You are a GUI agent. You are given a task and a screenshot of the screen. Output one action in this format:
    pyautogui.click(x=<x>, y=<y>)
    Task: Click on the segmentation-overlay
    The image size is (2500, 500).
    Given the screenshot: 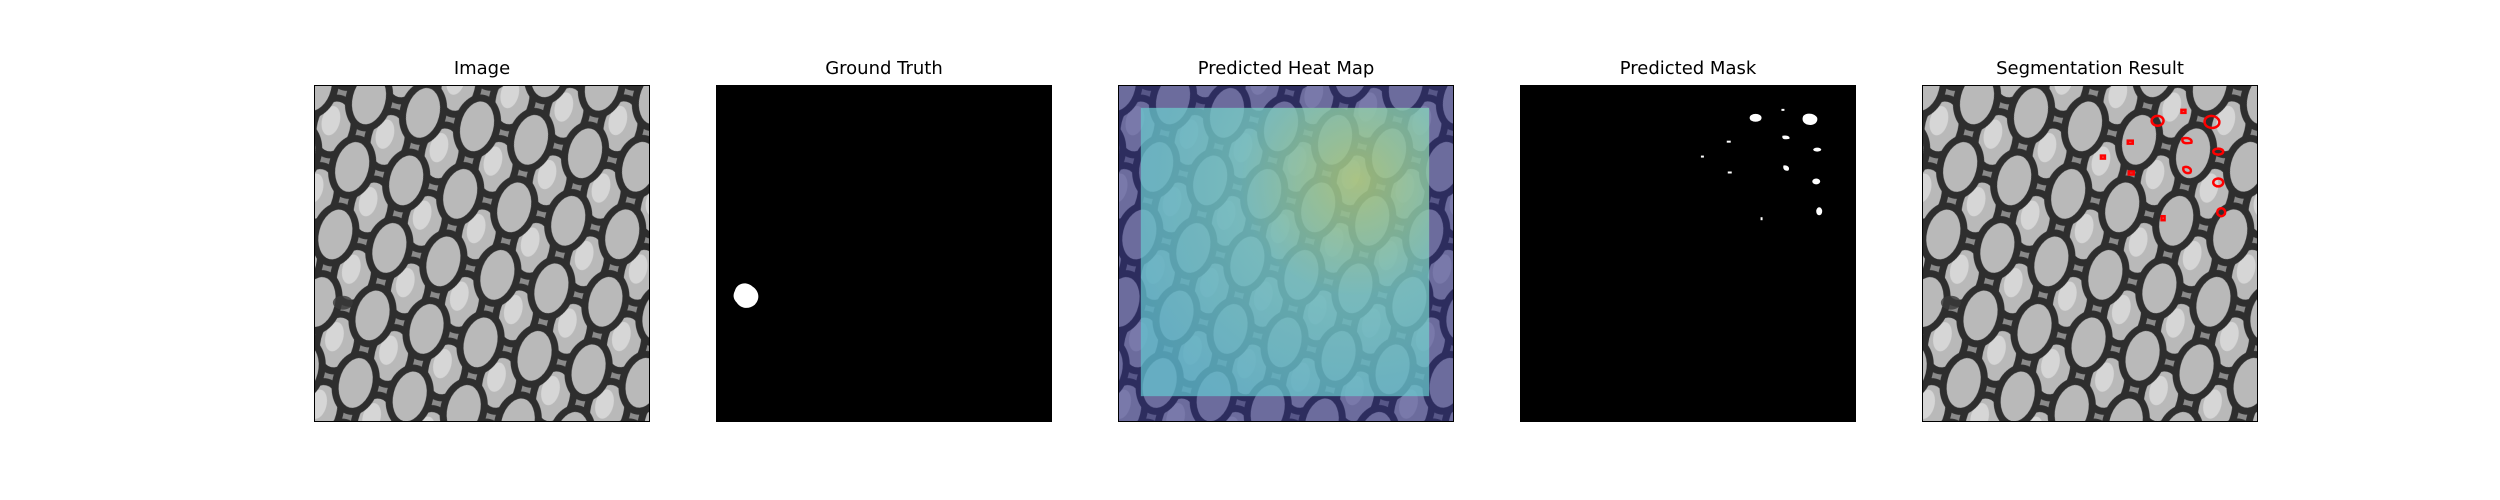 What is the action you would take?
    pyautogui.click(x=2090, y=253)
    